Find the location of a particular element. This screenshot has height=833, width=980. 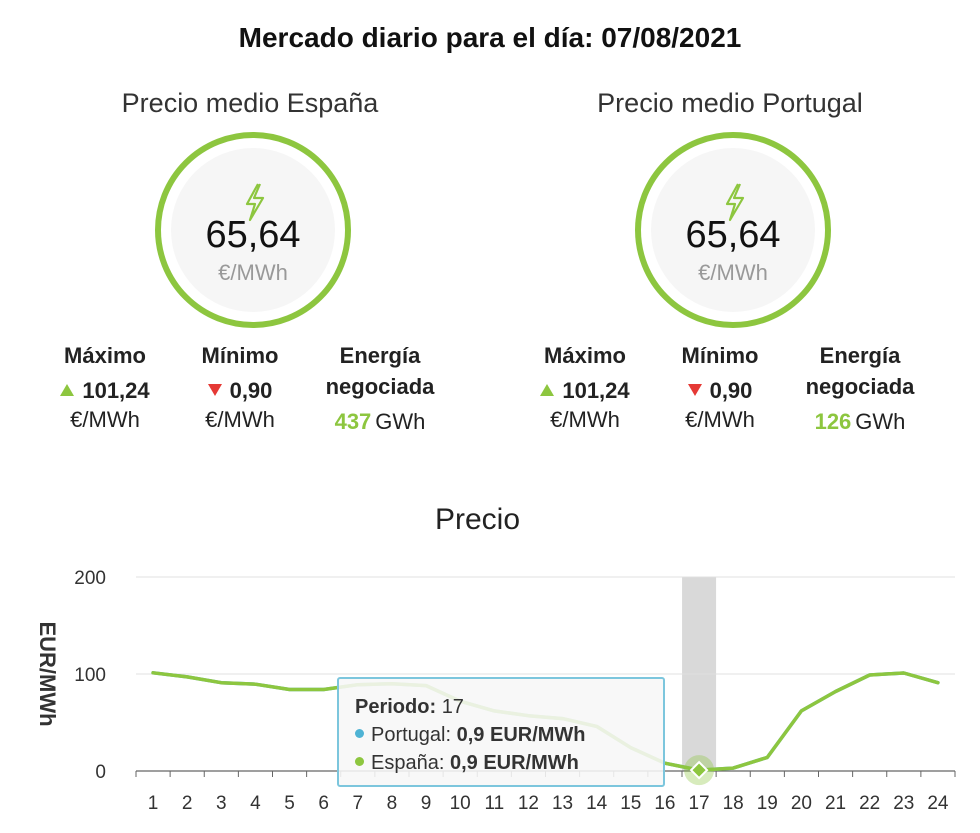

portugal-energy-label-1: Energía is located at coordinates (860, 355).